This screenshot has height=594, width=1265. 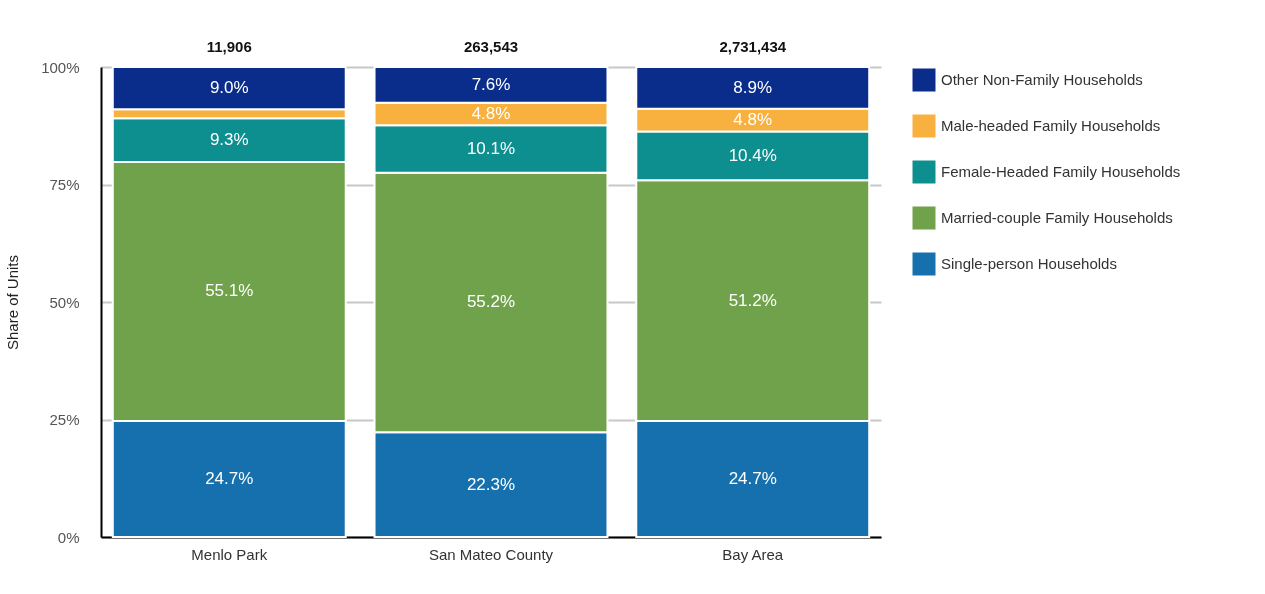 What do you see at coordinates (1051, 125) in the screenshot?
I see `legend-label: Male-headed Family Households` at bounding box center [1051, 125].